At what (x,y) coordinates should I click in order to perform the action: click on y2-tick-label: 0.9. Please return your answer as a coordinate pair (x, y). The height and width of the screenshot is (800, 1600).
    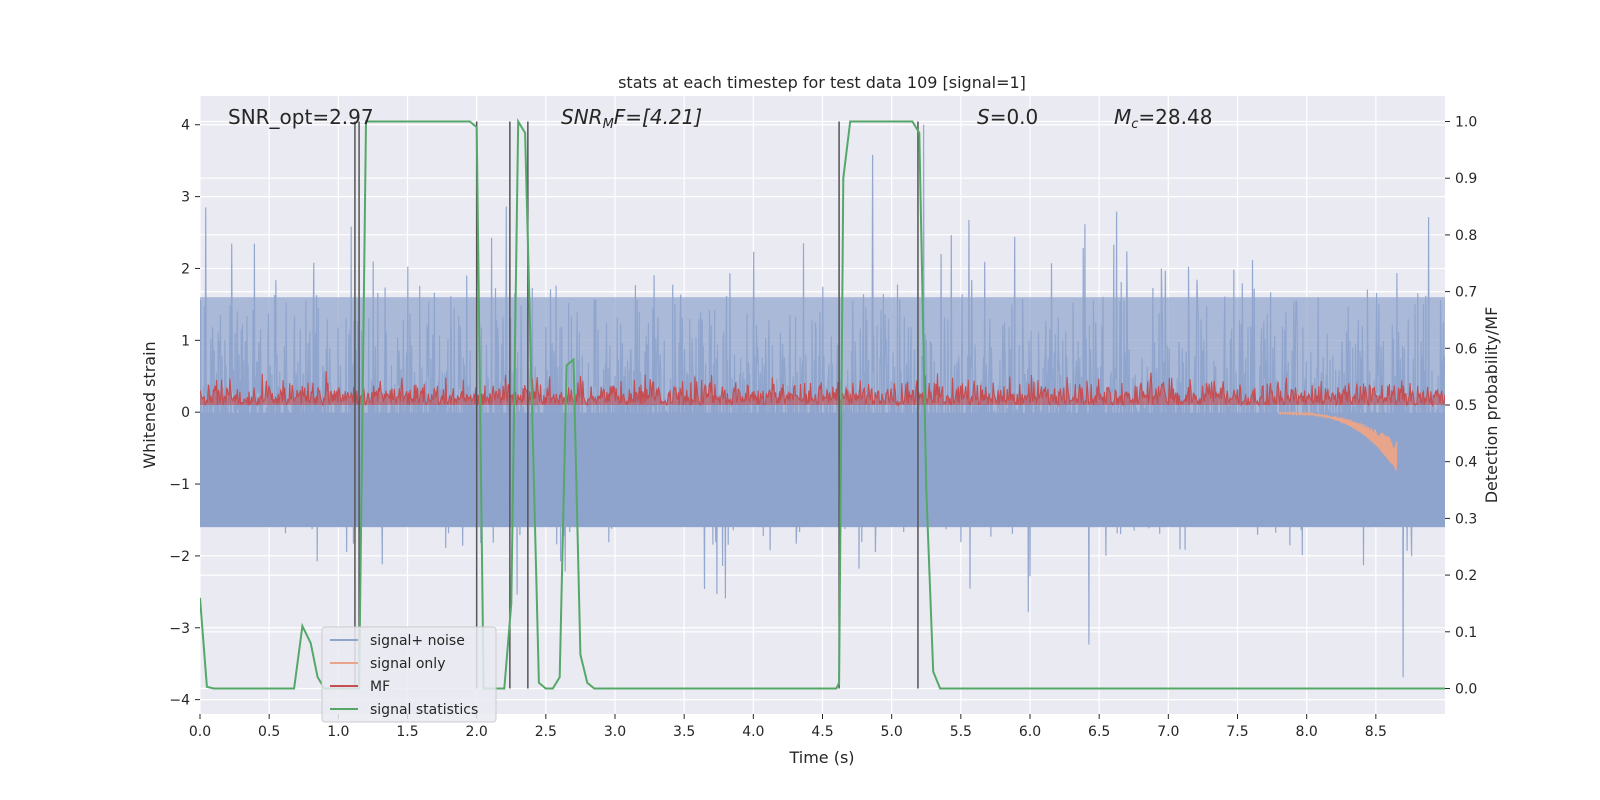
    Looking at the image, I should click on (1466, 179).